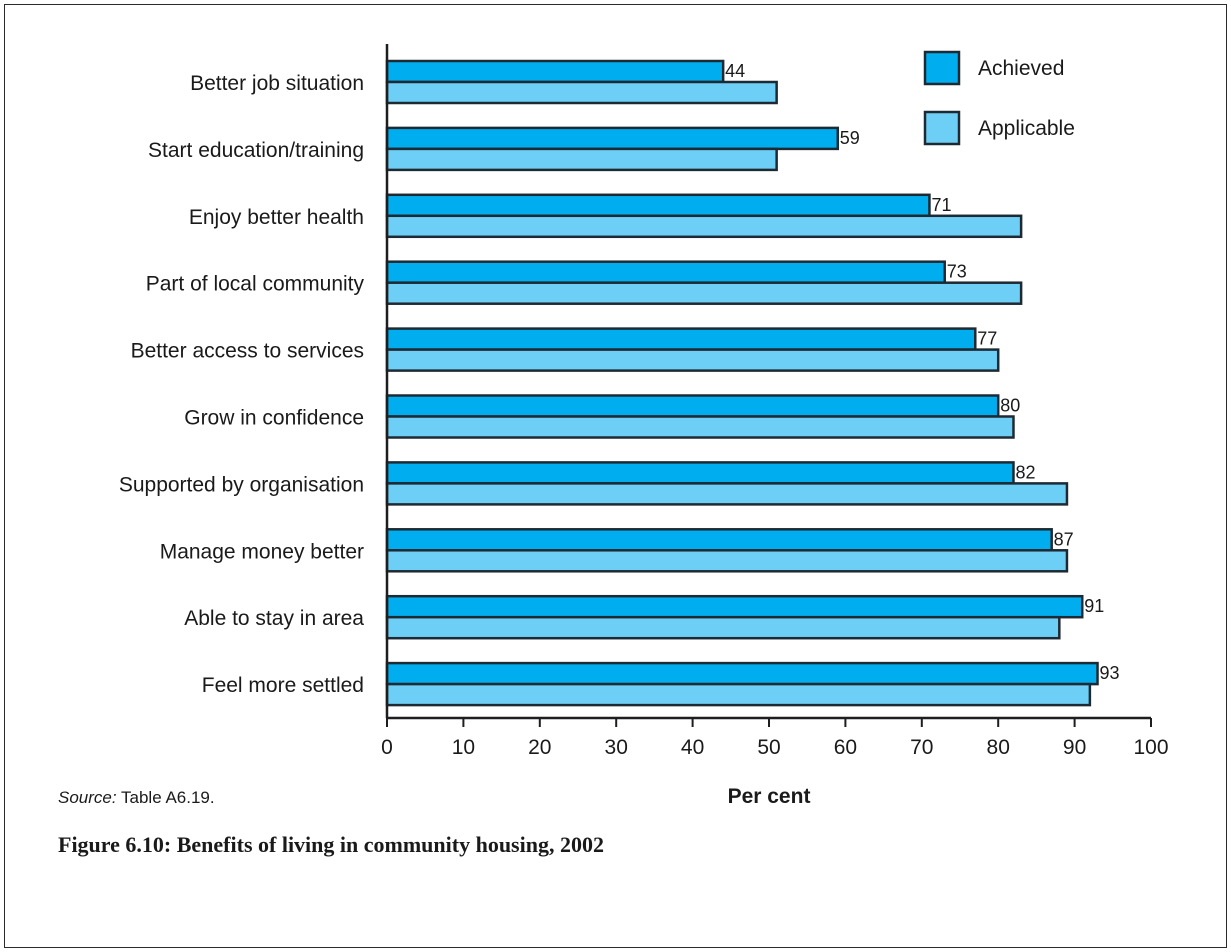 This screenshot has height=952, width=1231. Describe the element at coordinates (692, 747) in the screenshot. I see `x-tick-label-40: 40` at that location.